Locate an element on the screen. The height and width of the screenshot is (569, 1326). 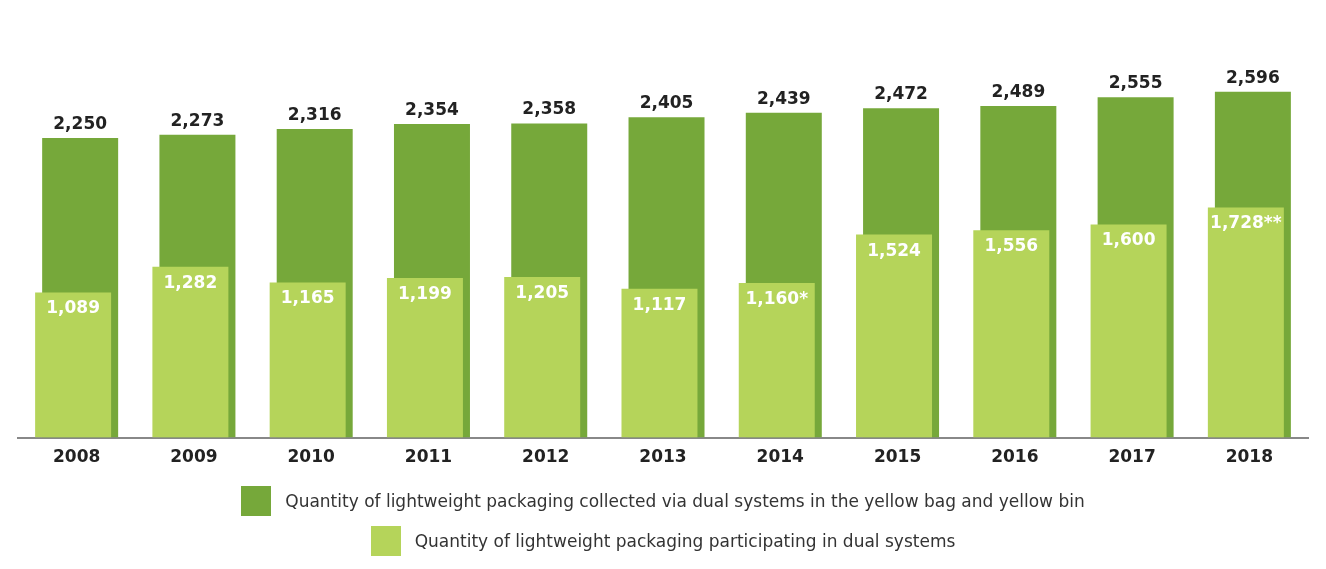
x-tick-label: 2012 is located at coordinates (546, 456).